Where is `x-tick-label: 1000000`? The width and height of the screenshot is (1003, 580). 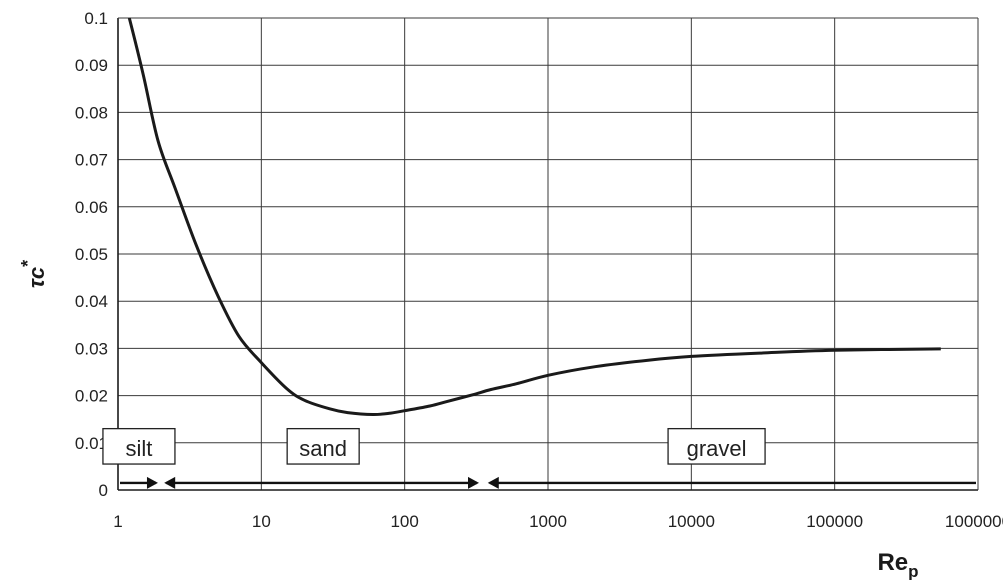 x-tick-label: 1000000 is located at coordinates (974, 521).